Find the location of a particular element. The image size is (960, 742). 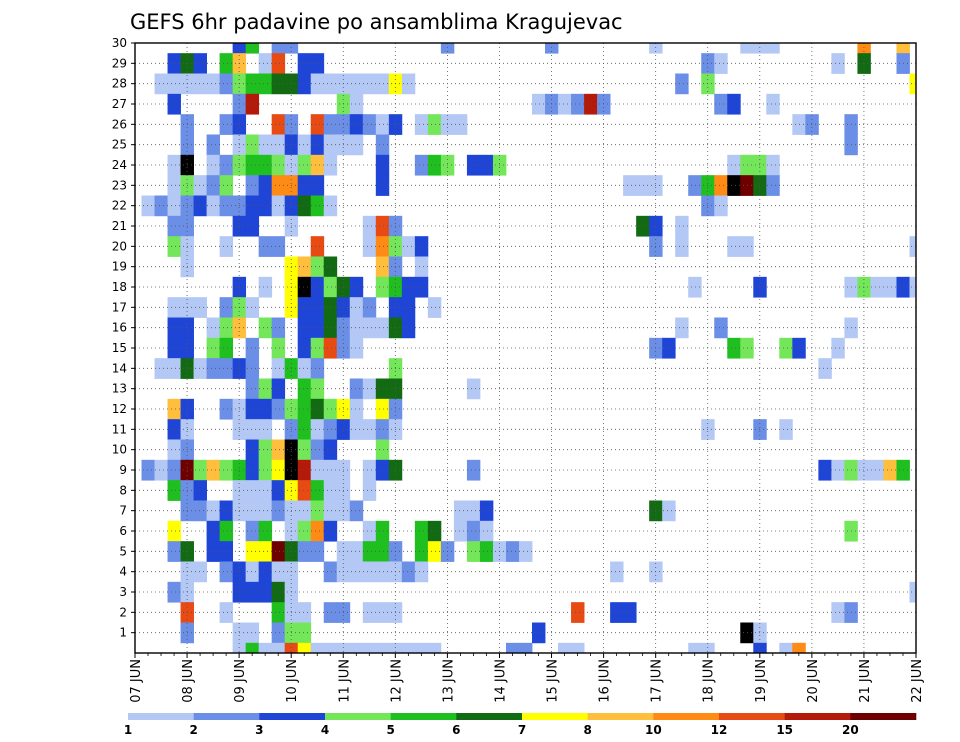

y-tick-label: 8 is located at coordinates (123, 490).